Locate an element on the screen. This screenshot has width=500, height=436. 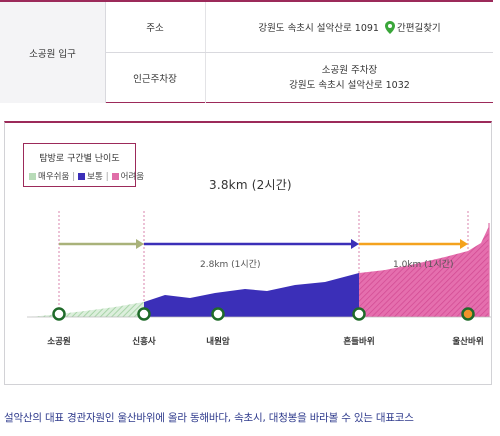
waypoint-marker-sogongwon is located at coordinates (59, 314).